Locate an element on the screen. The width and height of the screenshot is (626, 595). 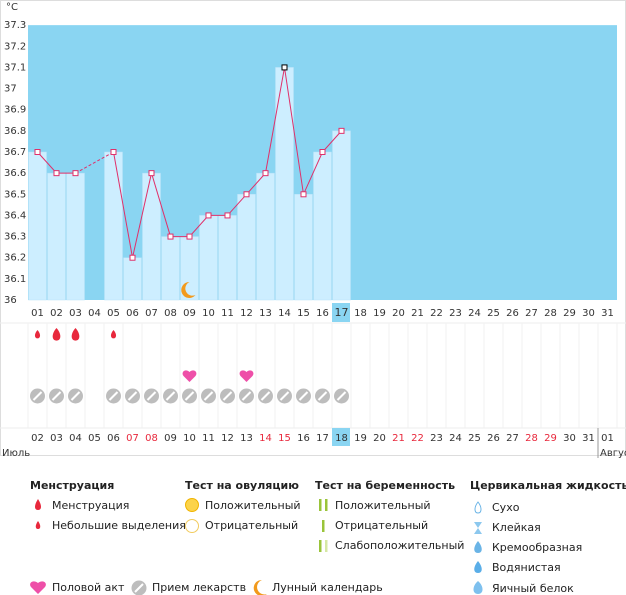
date-label: 05 is located at coordinates (94, 438).